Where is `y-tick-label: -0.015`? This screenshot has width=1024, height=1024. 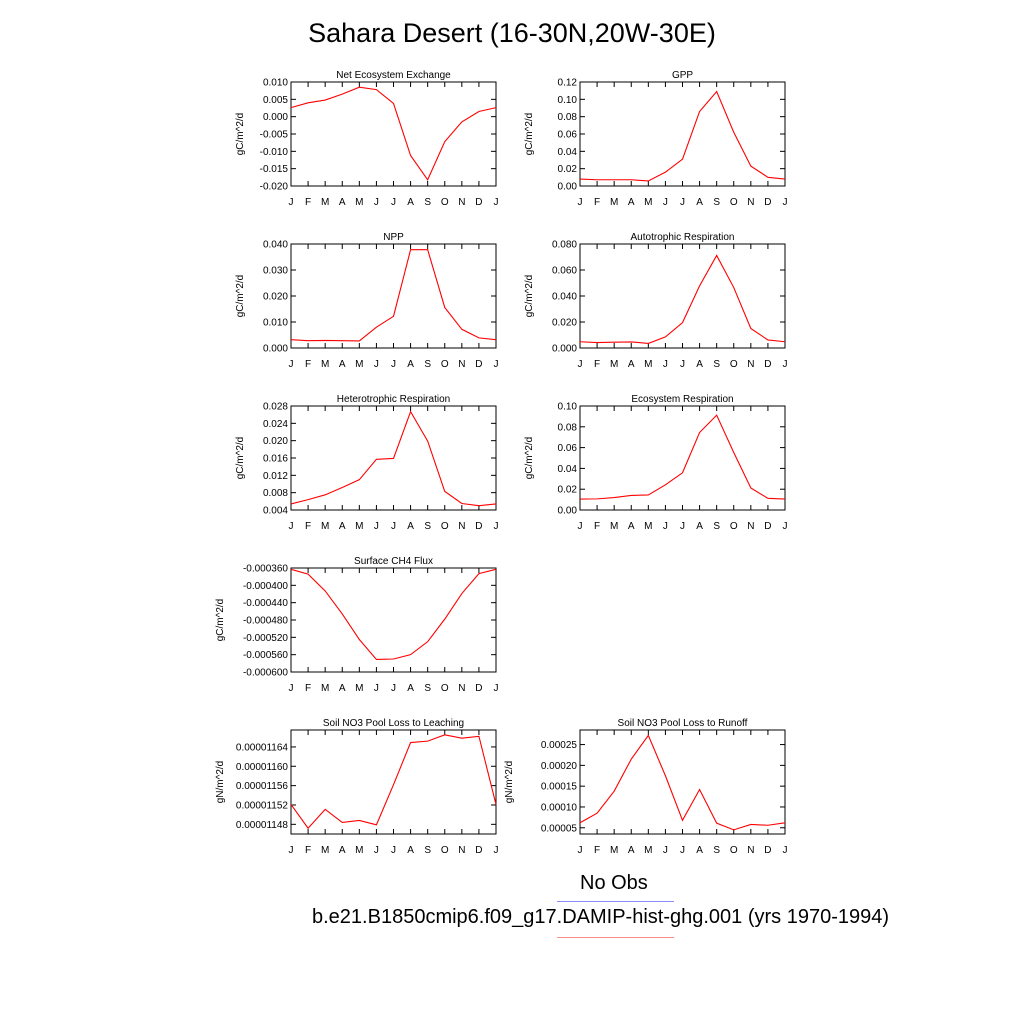 y-tick-label: -0.015 is located at coordinates (274, 169).